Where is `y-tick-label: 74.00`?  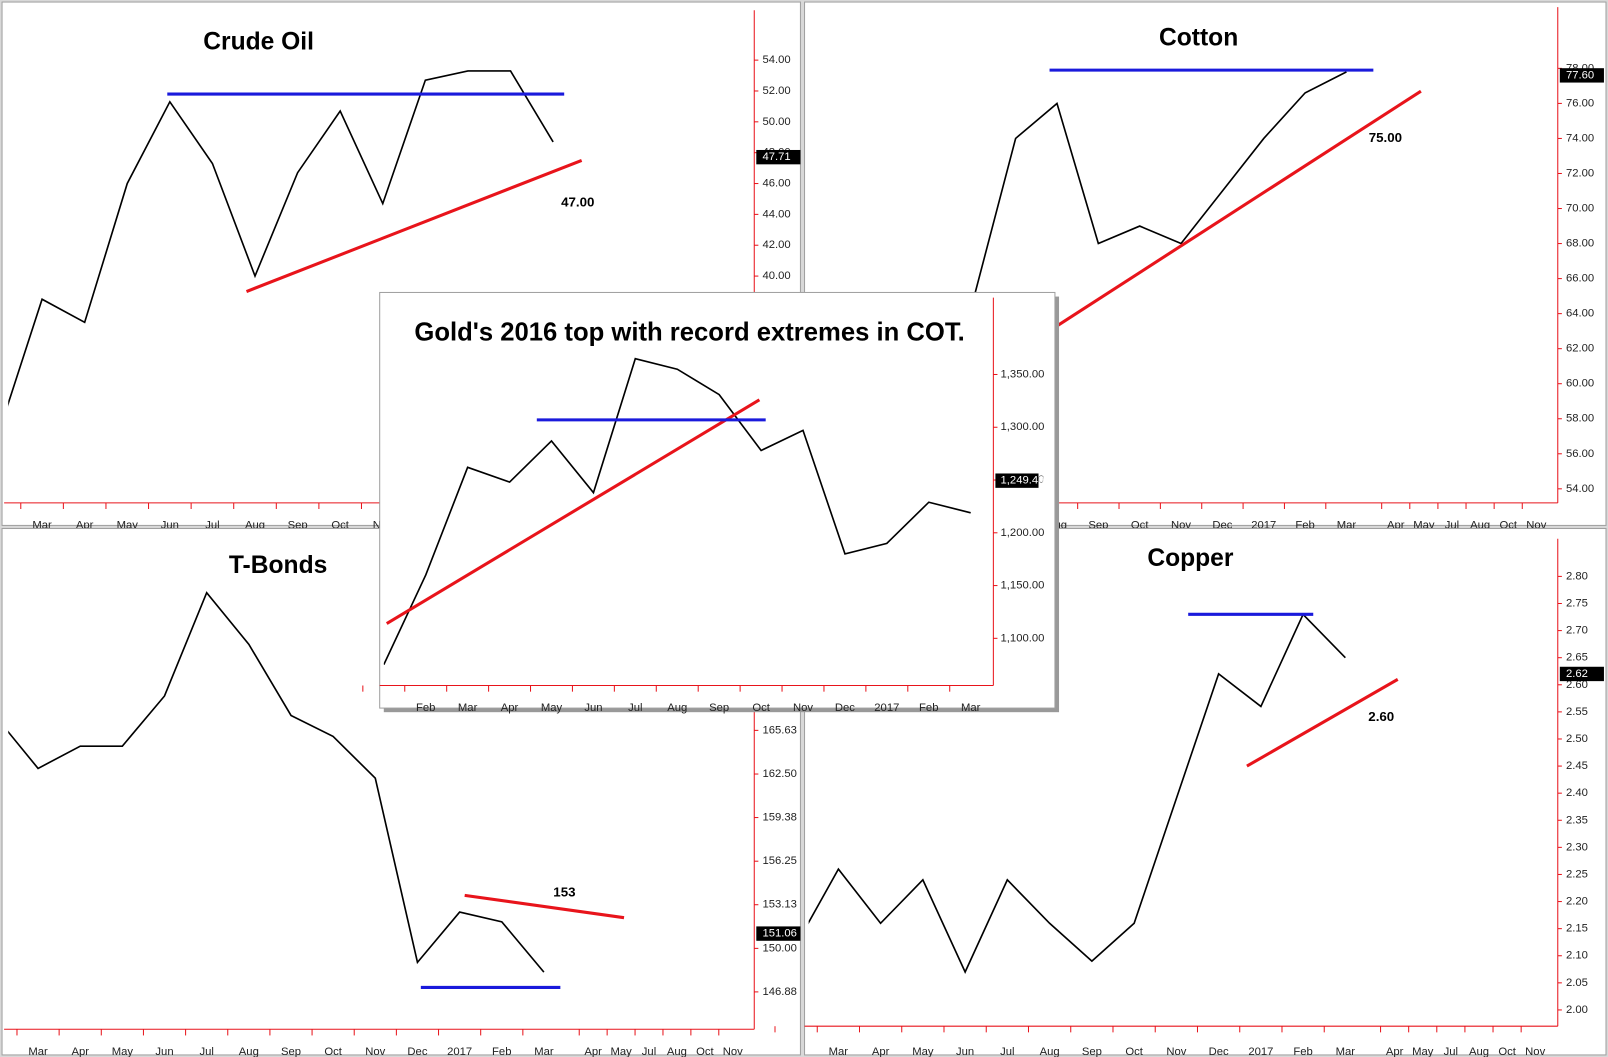 y-tick-label: 74.00 is located at coordinates (1580, 138).